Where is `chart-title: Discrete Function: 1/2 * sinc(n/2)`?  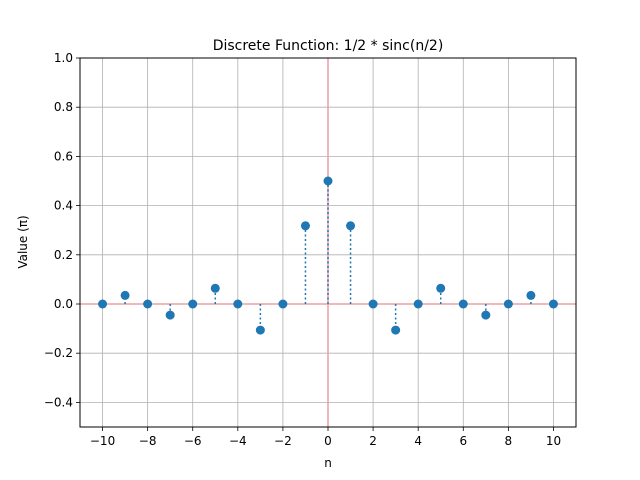 chart-title: Discrete Function: 1/2 * sinc(n/2) is located at coordinates (328, 46).